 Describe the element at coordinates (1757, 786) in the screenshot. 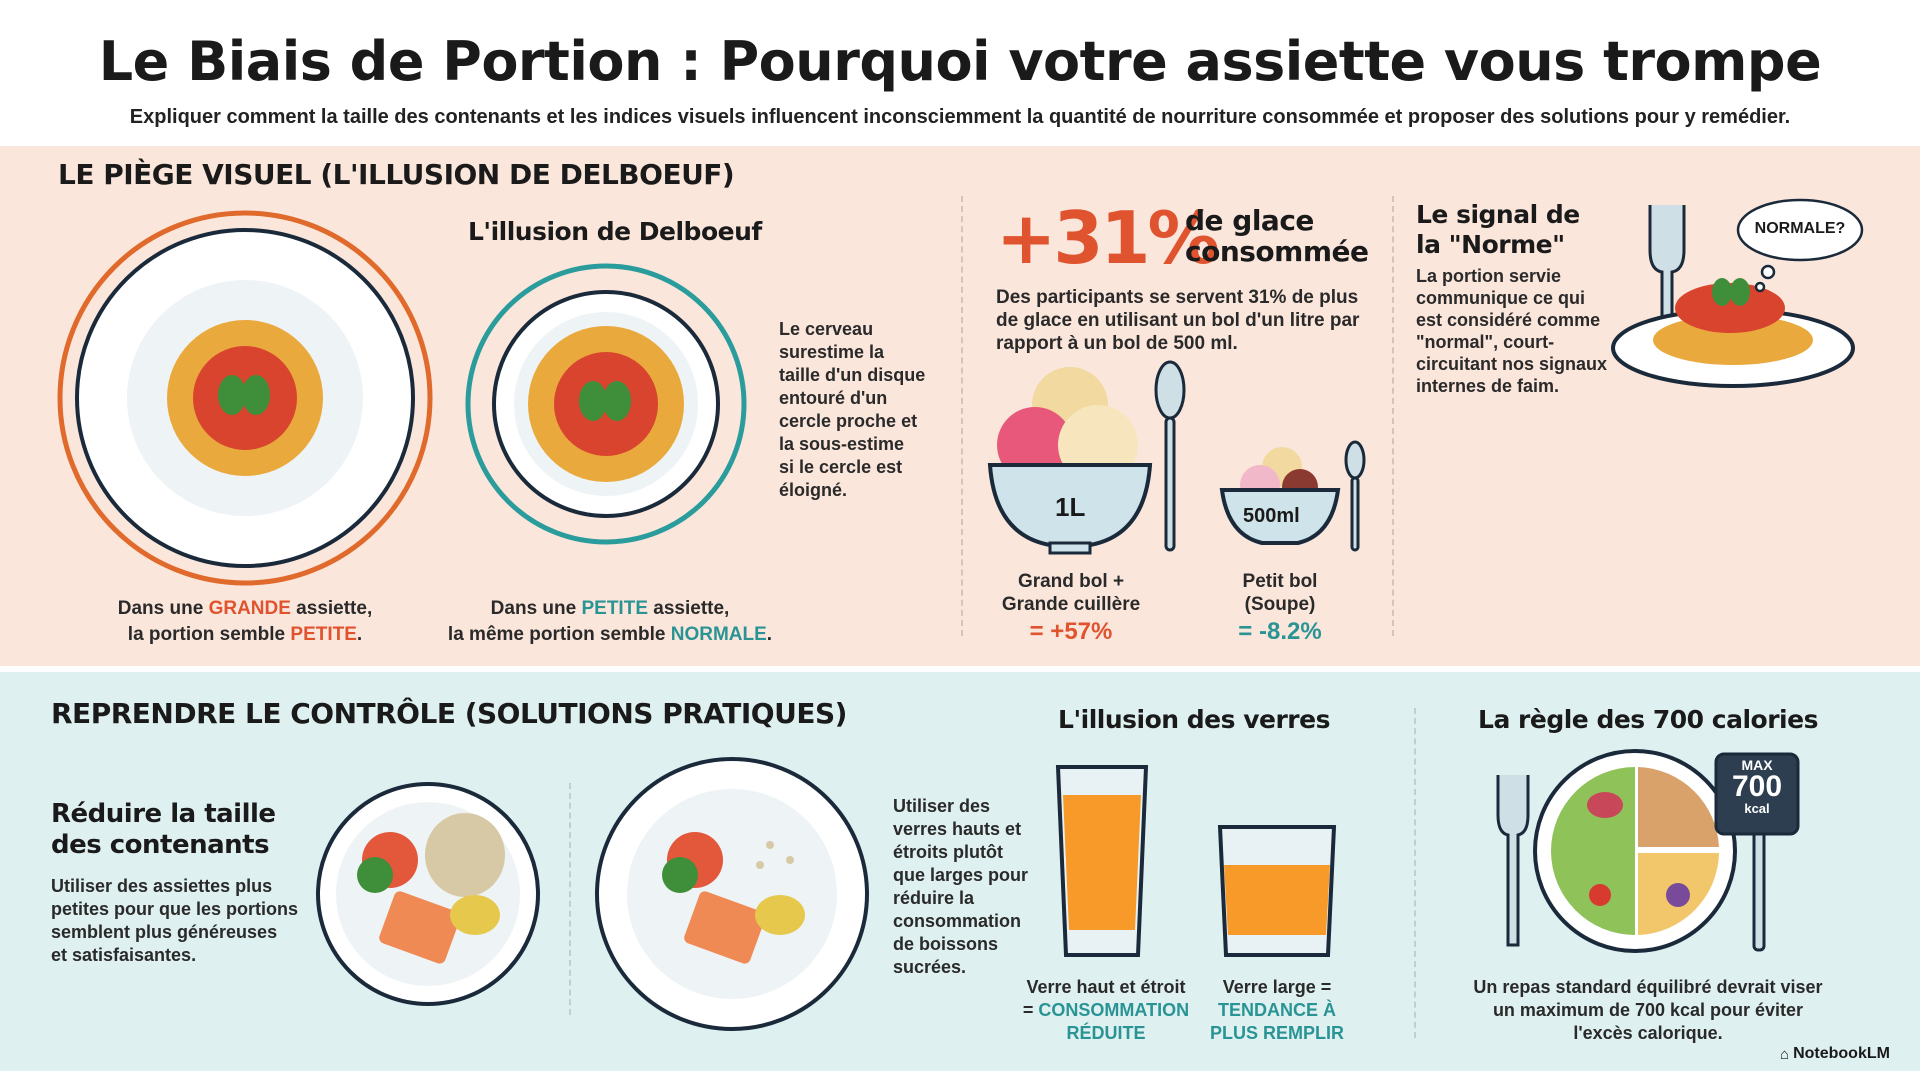

I see `max-kcal-text: MAX 700 kcal` at that location.